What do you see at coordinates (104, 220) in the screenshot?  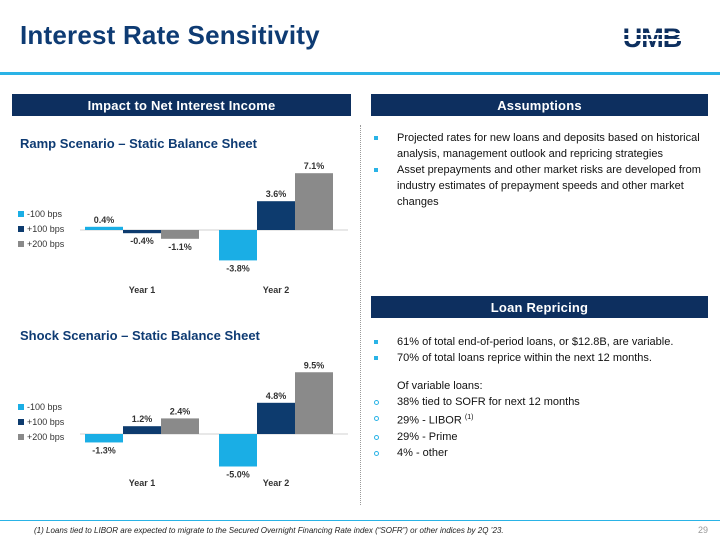 I see `data-label: 0.4%` at bounding box center [104, 220].